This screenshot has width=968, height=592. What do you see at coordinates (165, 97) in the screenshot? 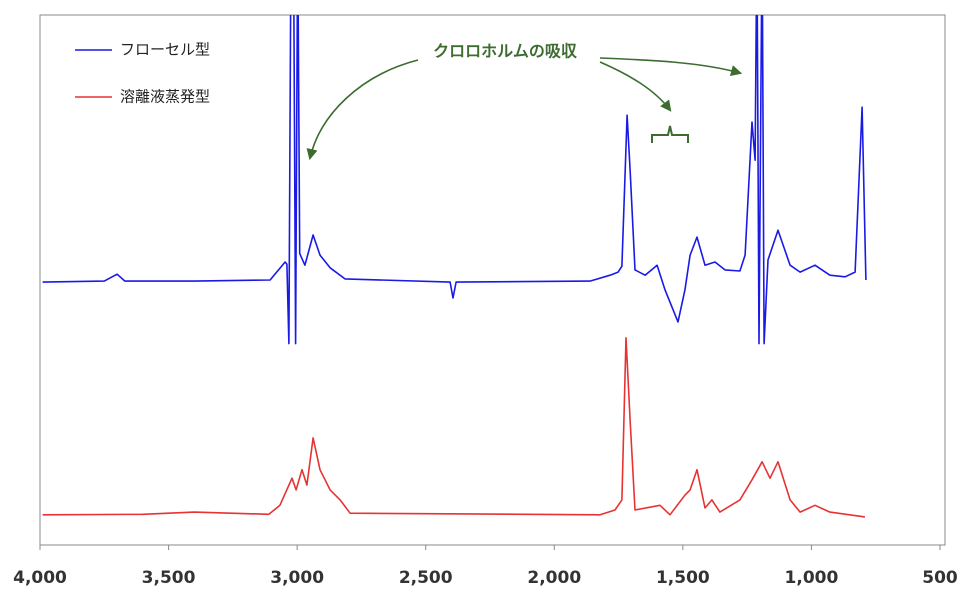
I see `legend-label: 溶離液蒸発型` at bounding box center [165, 97].